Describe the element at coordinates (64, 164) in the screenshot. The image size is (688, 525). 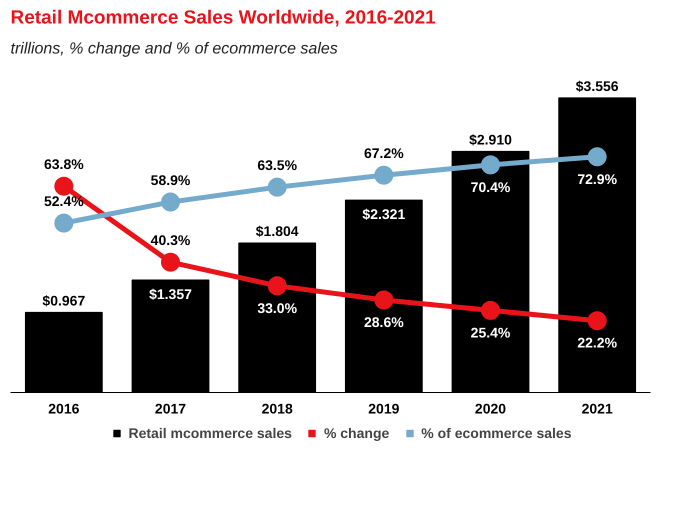
I see `data-label: 63.8%` at that location.